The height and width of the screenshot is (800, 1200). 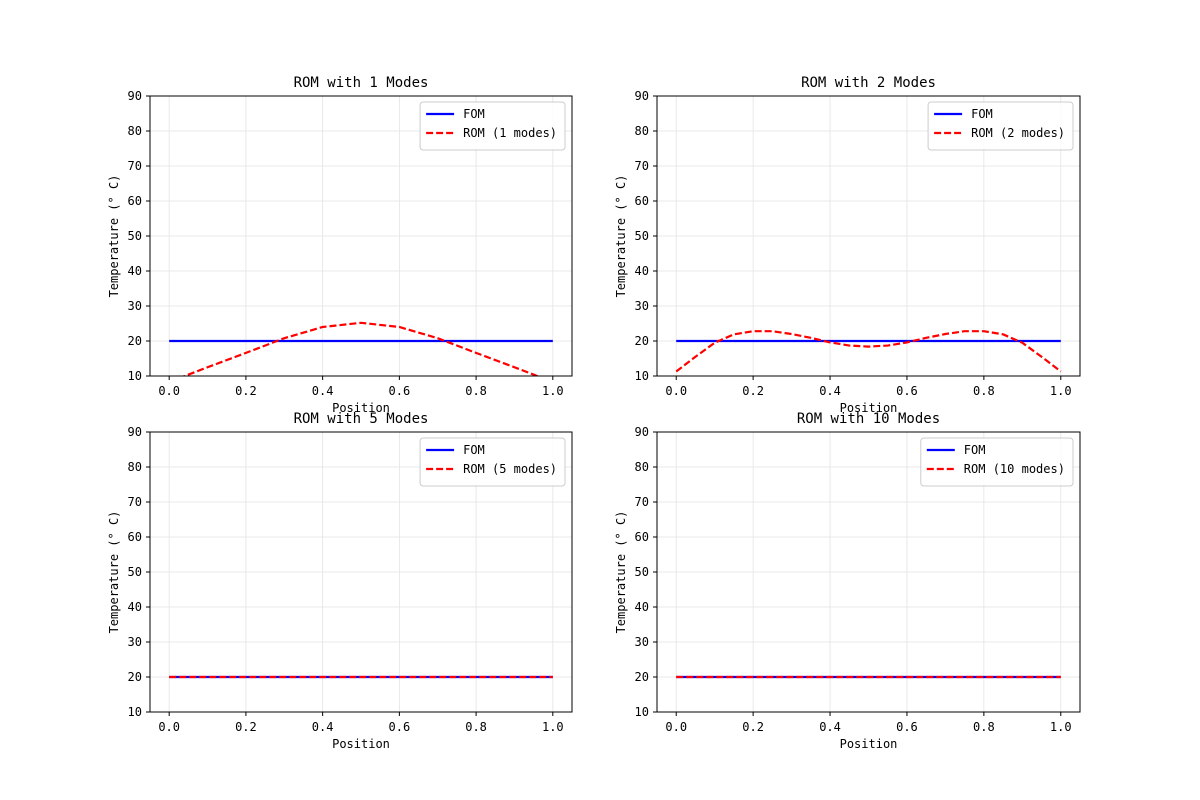 What do you see at coordinates (868, 419) in the screenshot?
I see `chart-title: ROM with 10 Modes` at bounding box center [868, 419].